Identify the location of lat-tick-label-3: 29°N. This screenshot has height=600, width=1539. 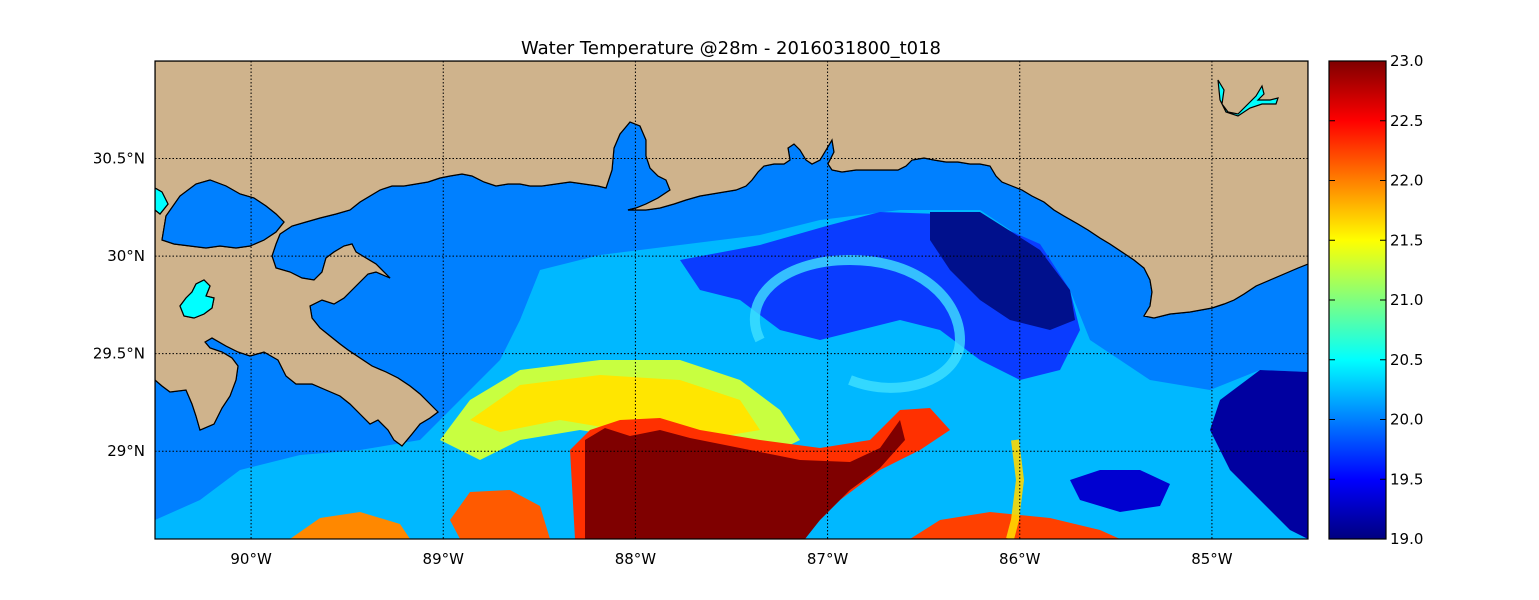
(126, 451).